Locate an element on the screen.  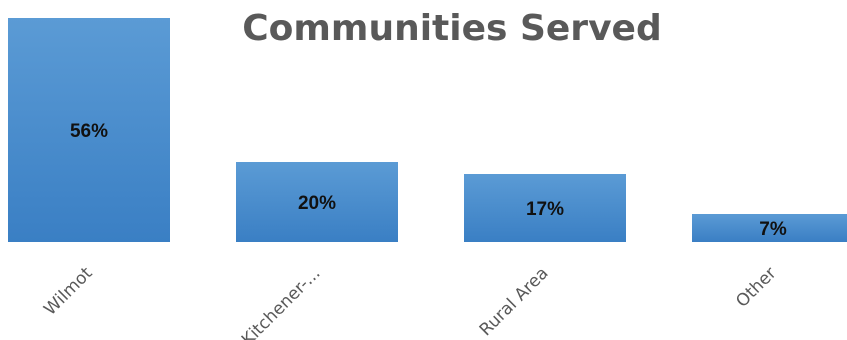
data-label-1: 20% is located at coordinates (317, 203).